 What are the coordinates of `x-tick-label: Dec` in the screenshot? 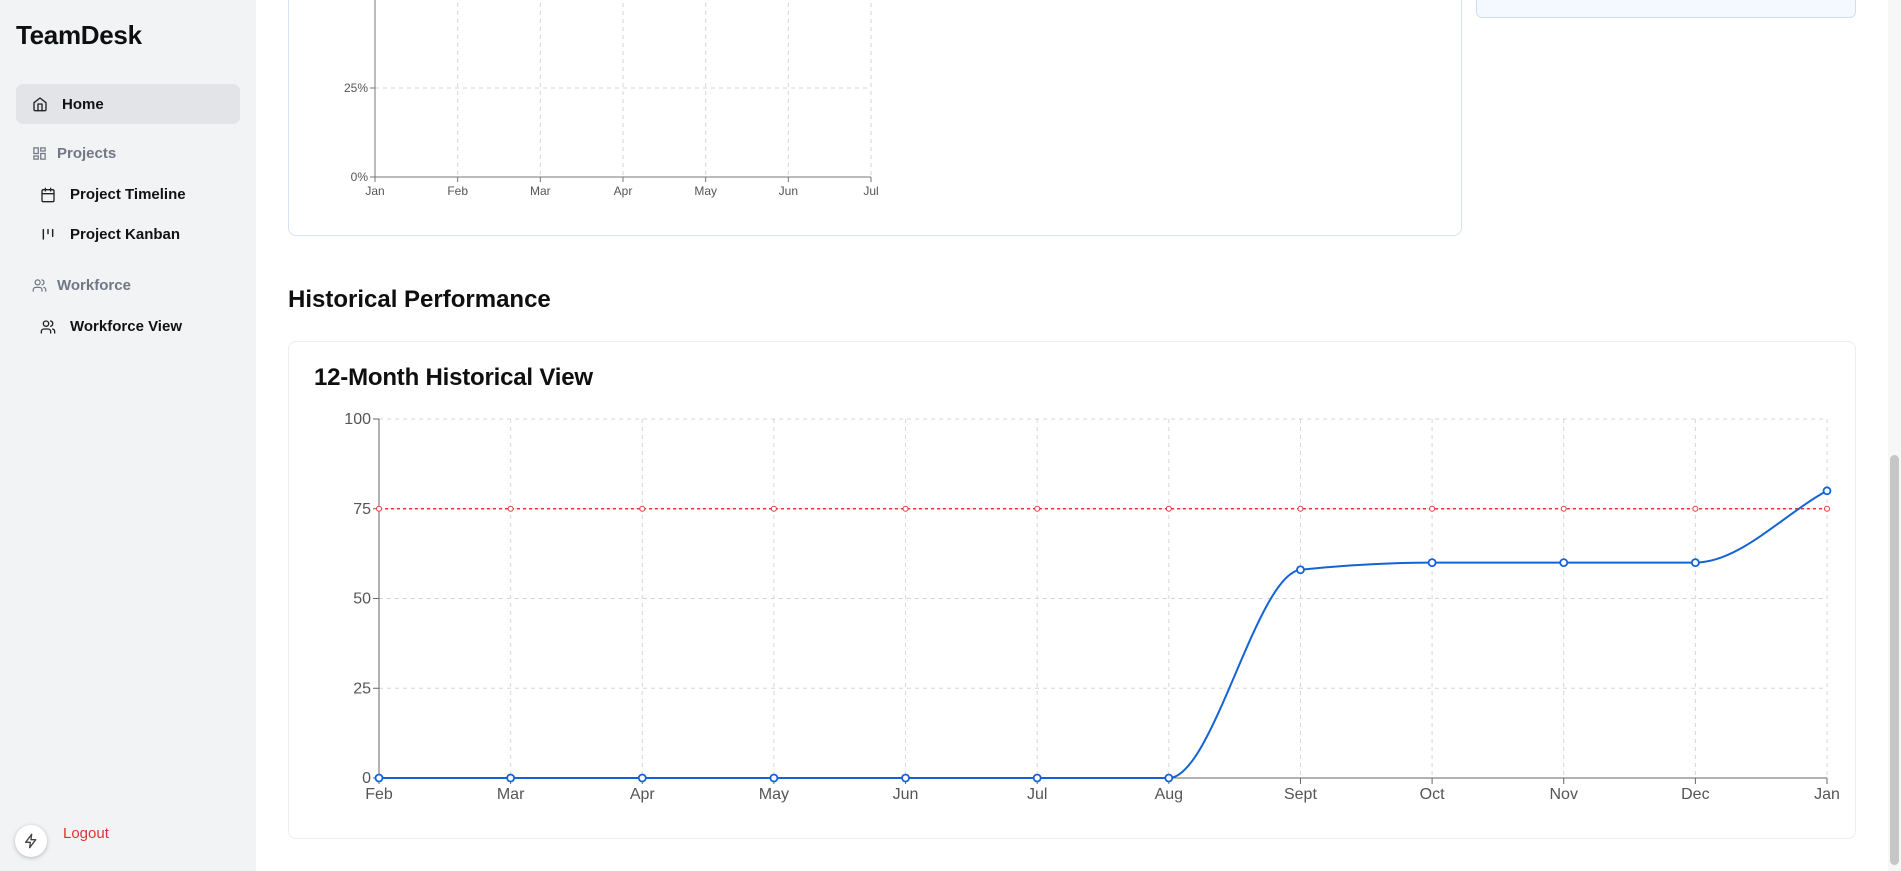 It's located at (1695, 794).